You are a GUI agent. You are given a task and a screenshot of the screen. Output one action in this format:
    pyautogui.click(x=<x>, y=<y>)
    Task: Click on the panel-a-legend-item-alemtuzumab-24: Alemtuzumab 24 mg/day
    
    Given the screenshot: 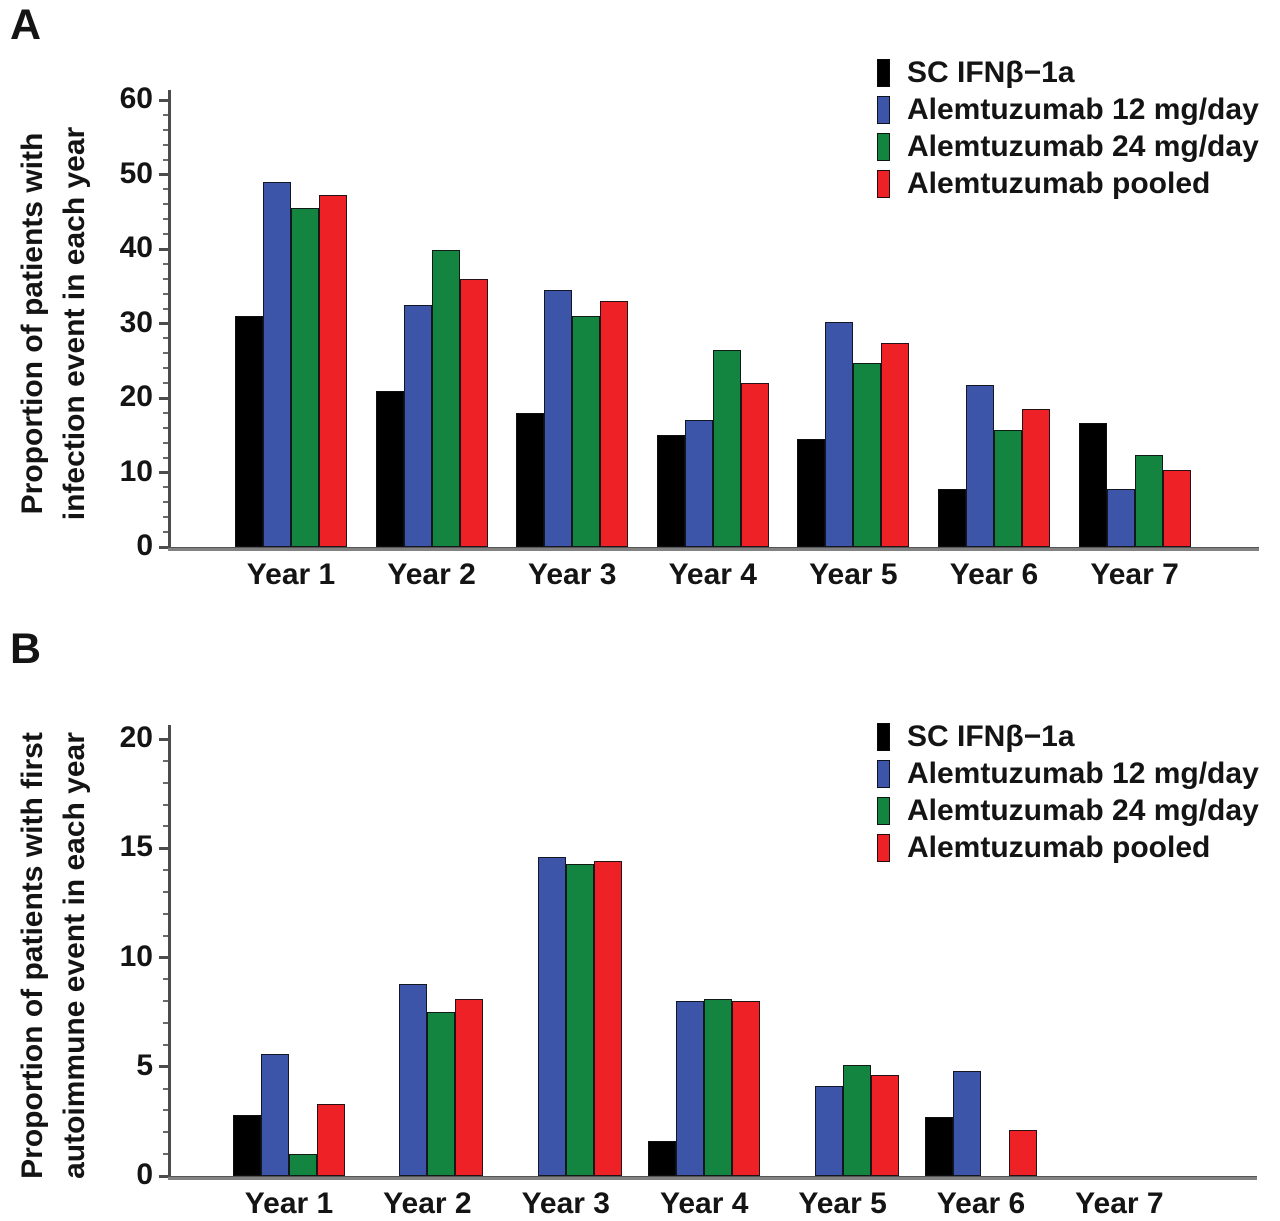 What is the action you would take?
    pyautogui.click(x=1068, y=147)
    